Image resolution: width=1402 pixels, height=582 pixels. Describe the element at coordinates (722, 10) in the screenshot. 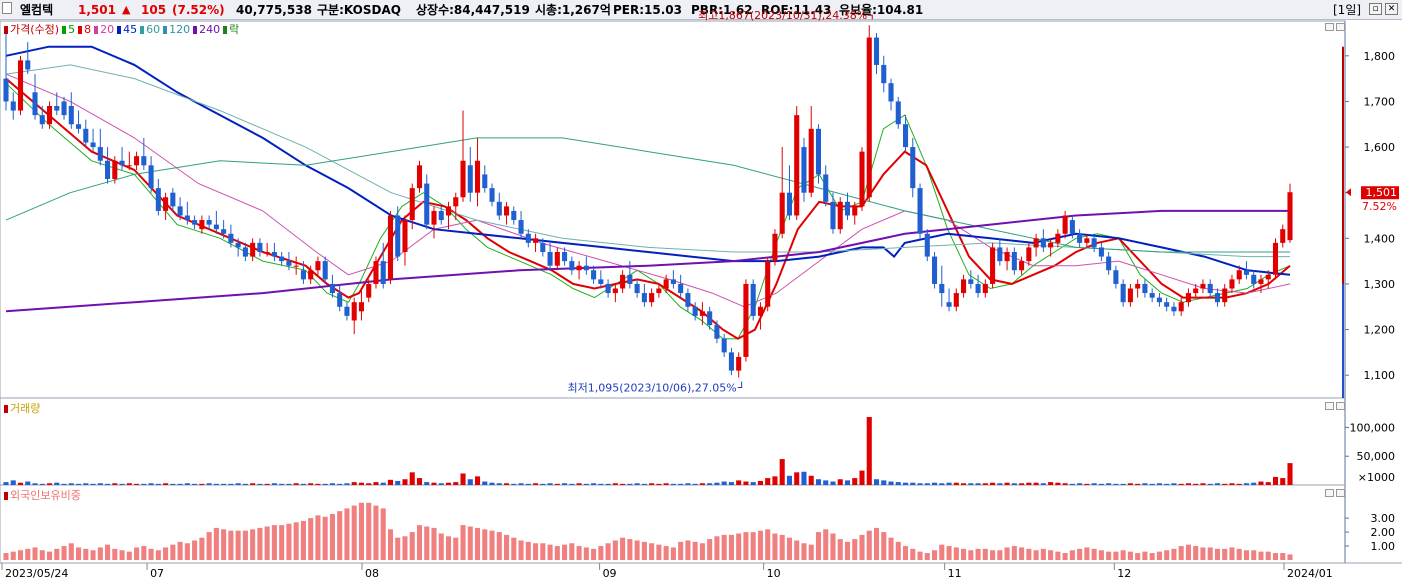

I see `pbr-value: PBR:1.62` at that location.